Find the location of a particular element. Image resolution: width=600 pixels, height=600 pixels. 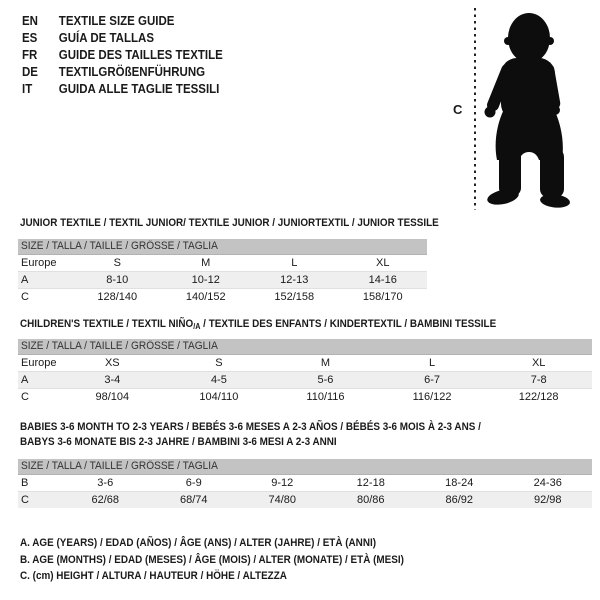

language-code: FR is located at coordinates (30, 55).